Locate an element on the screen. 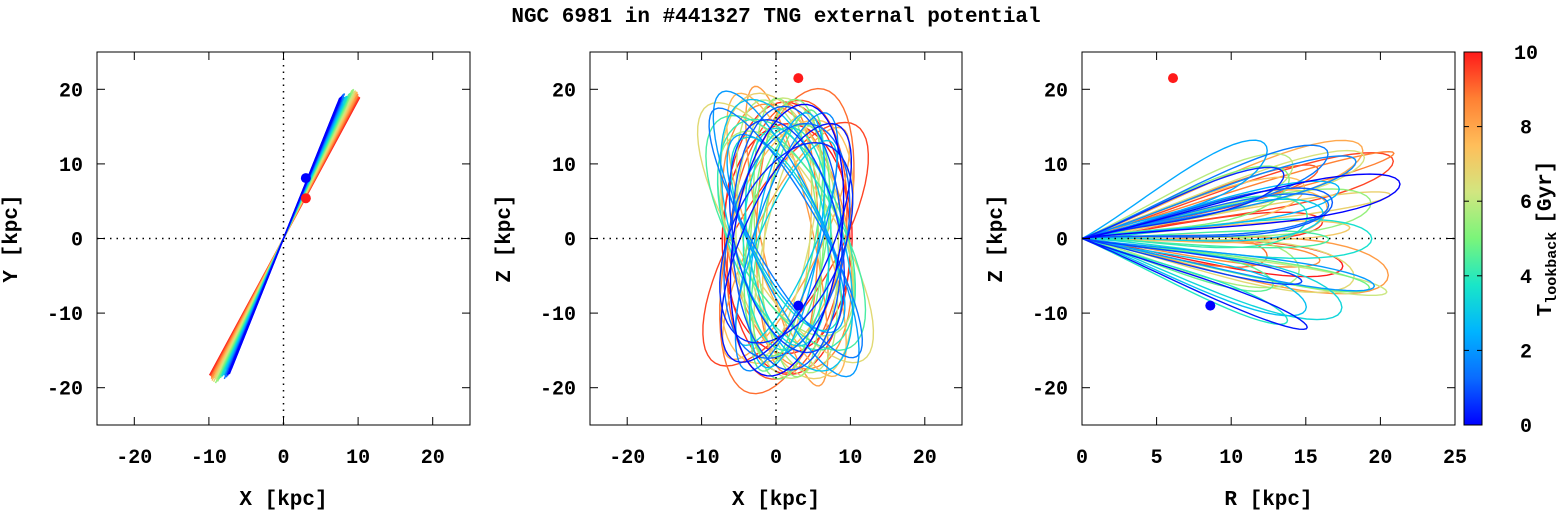  x-tick-label: 15 is located at coordinates (1306, 458).